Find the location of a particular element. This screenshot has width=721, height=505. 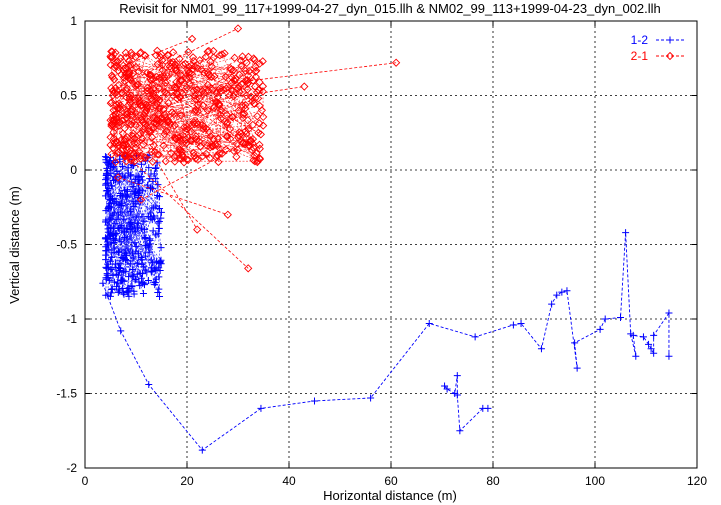

y-tick-label: 1 is located at coordinates (73, 21).